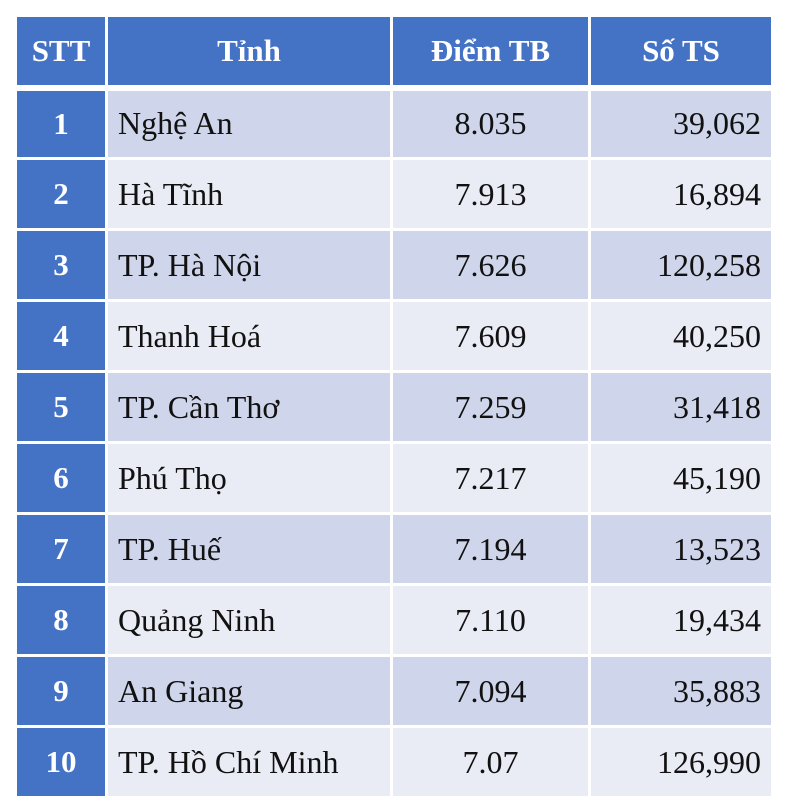 The image size is (796, 808). What do you see at coordinates (490, 762) in the screenshot?
I see `cell-average-score: 7.07` at bounding box center [490, 762].